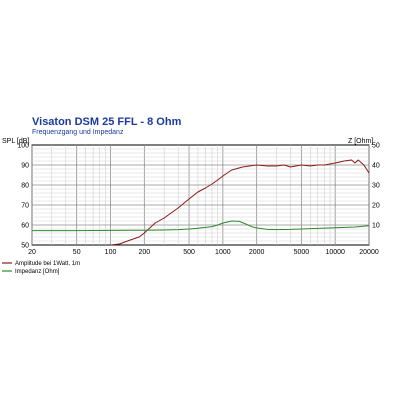 The image size is (400, 400). What do you see at coordinates (144, 252) in the screenshot?
I see `x-tick-label: 200` at bounding box center [144, 252].